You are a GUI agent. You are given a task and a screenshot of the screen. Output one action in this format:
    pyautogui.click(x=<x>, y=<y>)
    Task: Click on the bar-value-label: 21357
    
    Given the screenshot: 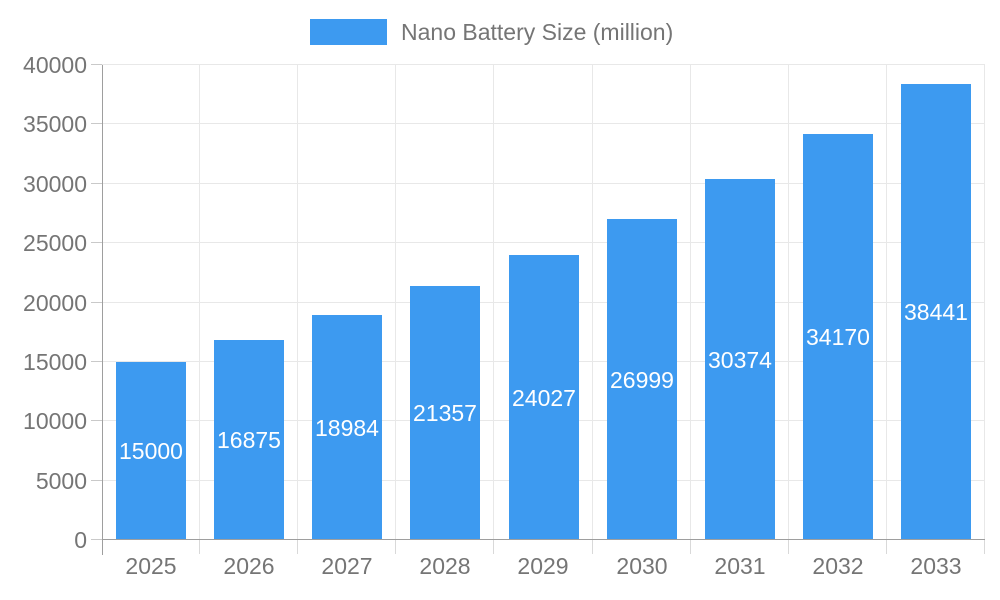 What is the action you would take?
    pyautogui.click(x=445, y=413)
    